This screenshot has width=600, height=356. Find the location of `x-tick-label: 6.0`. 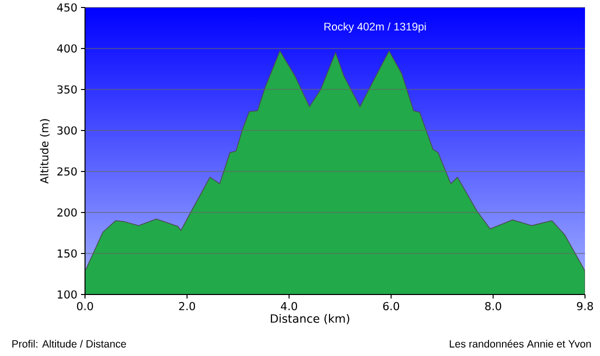

x-tick-label: 6.0 is located at coordinates (391, 306).